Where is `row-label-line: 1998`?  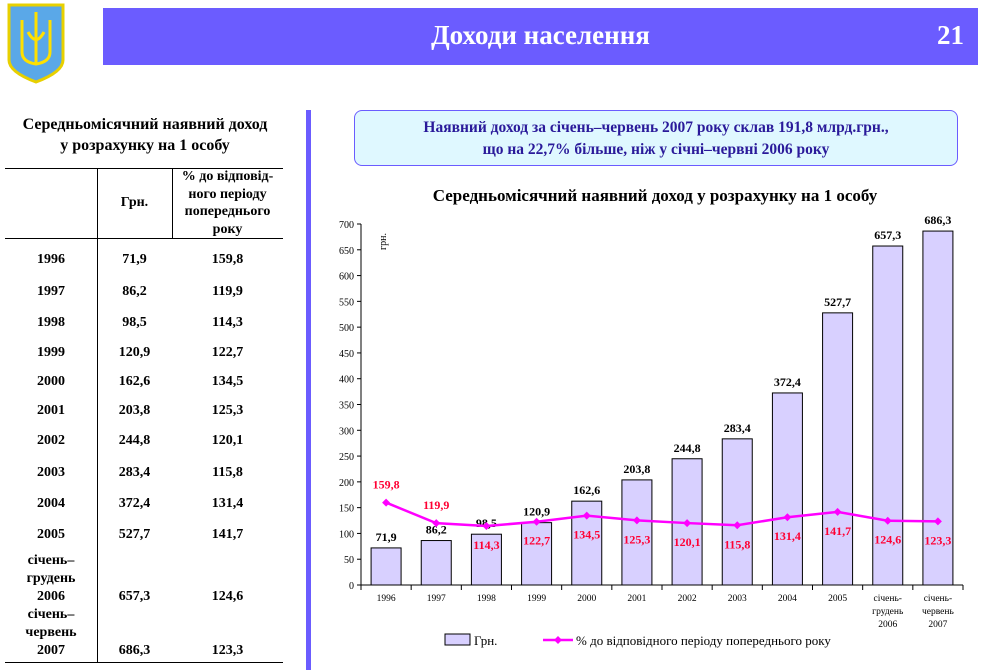 row-label-line: 1998 is located at coordinates (51, 322).